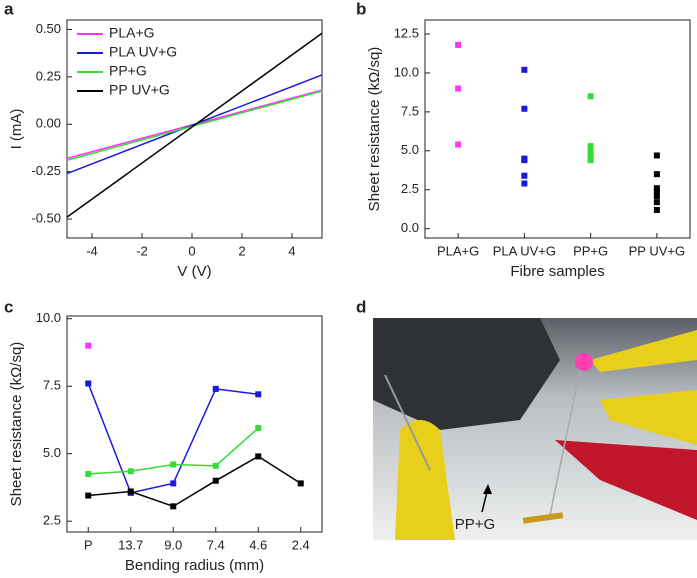  I want to click on annotation: PP+G, so click(475, 524).